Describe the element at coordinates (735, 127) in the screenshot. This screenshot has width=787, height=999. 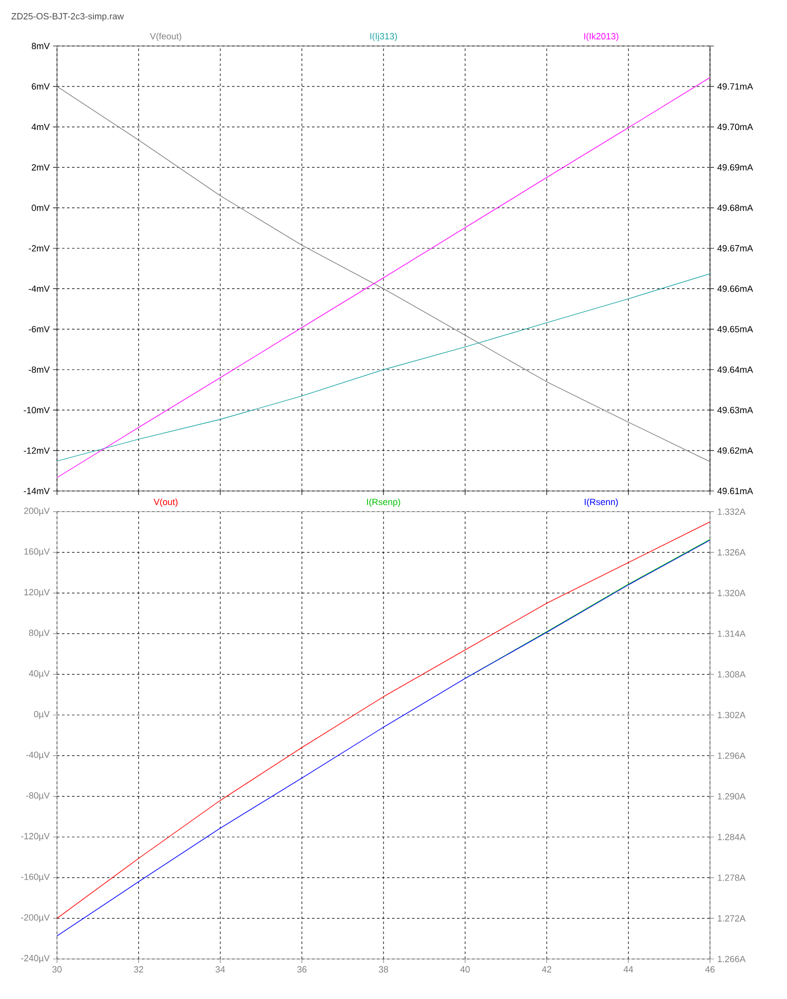
I see `y2-tick-label: 49.70mA` at that location.